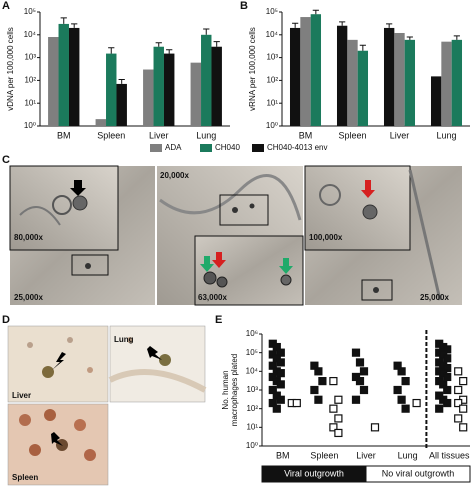  What do you see at coordinates (272, 80) in the screenshot?
I see `y-tick-label: 10²` at bounding box center [272, 80].